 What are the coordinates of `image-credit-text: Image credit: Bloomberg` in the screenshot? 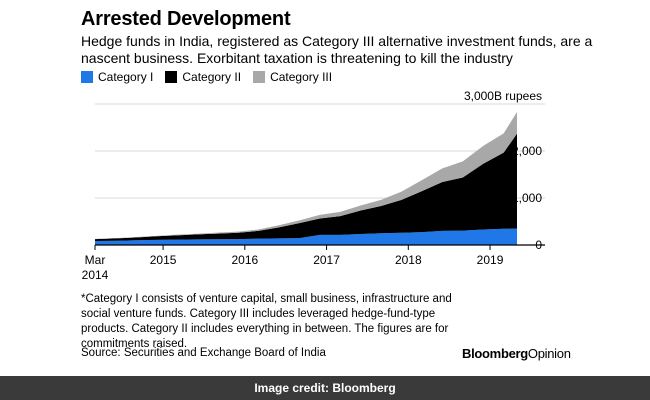 It's located at (325, 388).